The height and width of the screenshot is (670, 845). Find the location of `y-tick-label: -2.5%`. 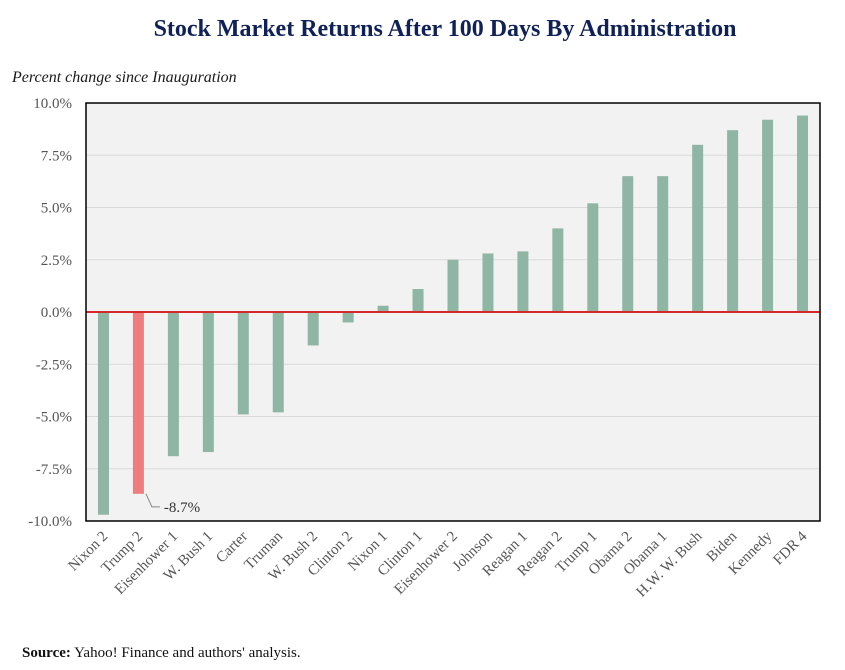

y-tick-label: -2.5% is located at coordinates (54, 365).